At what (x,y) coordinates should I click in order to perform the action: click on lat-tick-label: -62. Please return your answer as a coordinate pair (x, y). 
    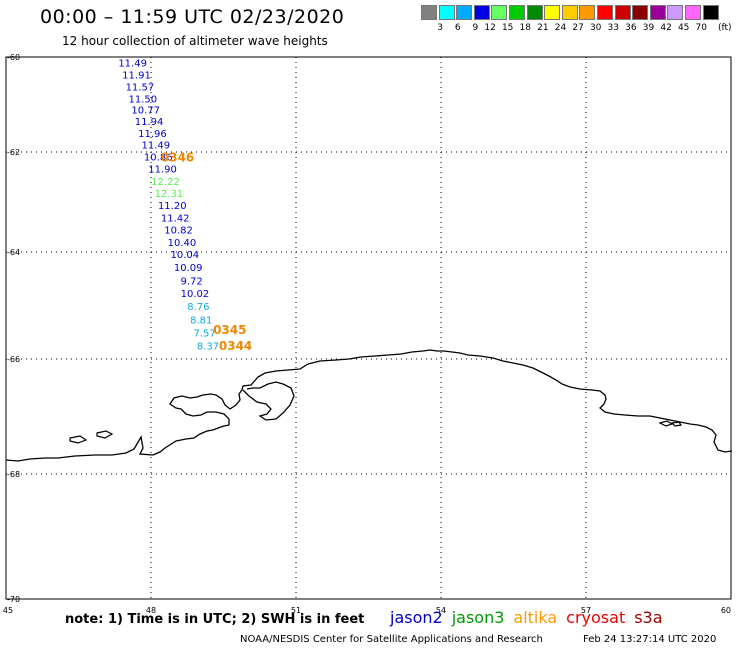
    Looking at the image, I should click on (13, 152).